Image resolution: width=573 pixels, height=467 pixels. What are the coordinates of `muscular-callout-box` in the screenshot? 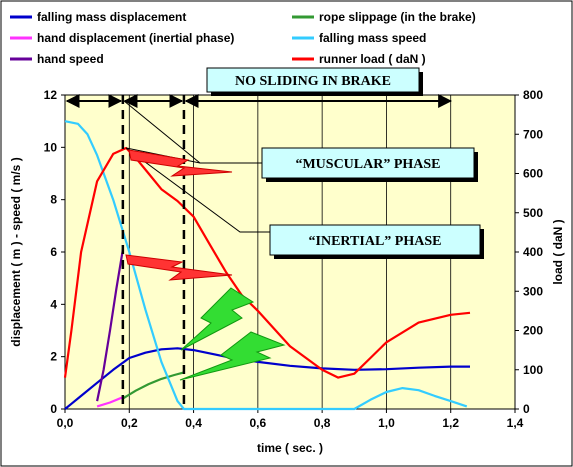 It's located at (368, 163).